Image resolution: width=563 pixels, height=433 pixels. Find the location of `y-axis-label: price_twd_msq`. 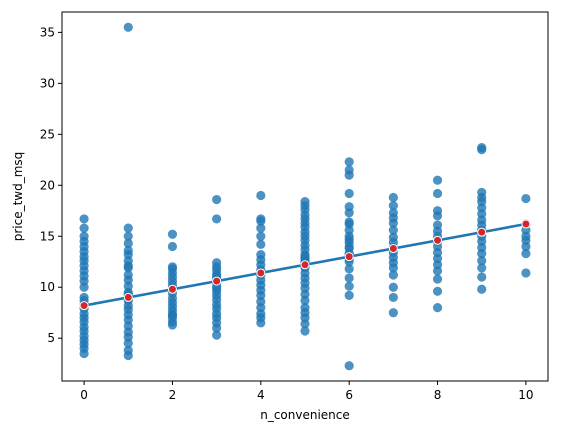

y-axis-label: price_twd_msq is located at coordinates (18, 197).